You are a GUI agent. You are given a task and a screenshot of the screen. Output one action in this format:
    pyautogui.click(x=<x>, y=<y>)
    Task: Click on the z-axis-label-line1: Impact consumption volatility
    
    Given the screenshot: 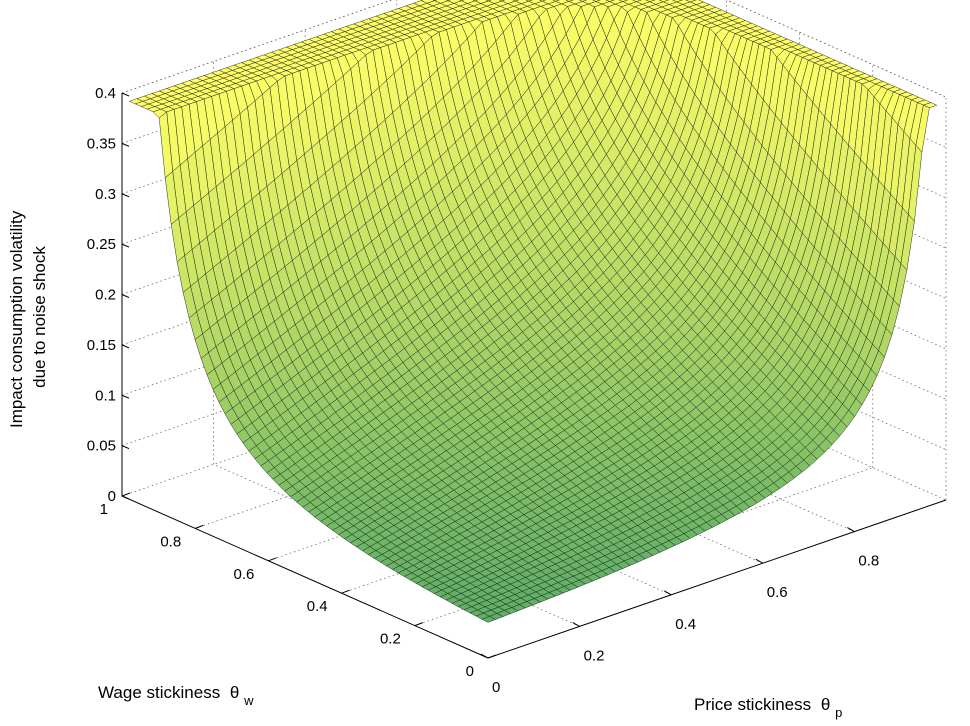 What is the action you would take?
    pyautogui.click(x=16, y=319)
    